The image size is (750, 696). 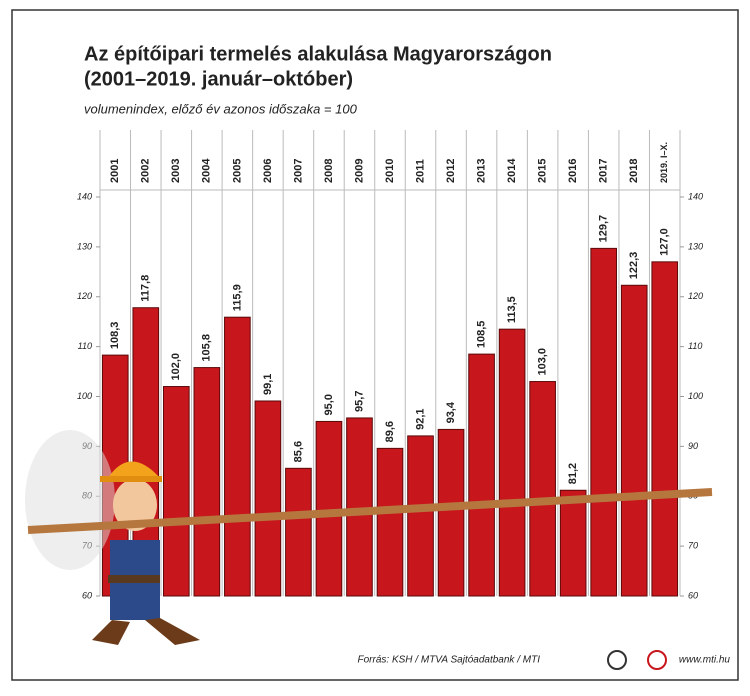 I want to click on x-tick-label: 2018, so click(x=634, y=171).